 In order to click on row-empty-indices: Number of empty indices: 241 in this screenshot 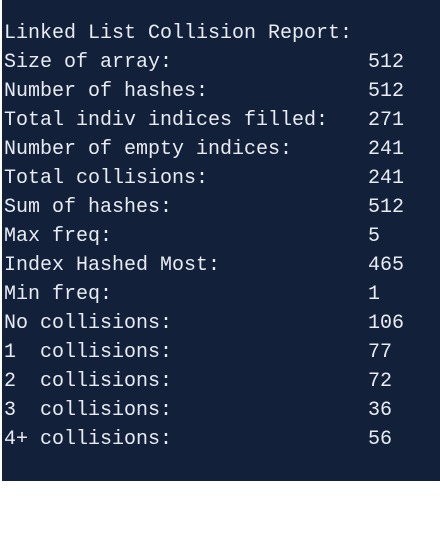, I will do `click(222, 149)`.